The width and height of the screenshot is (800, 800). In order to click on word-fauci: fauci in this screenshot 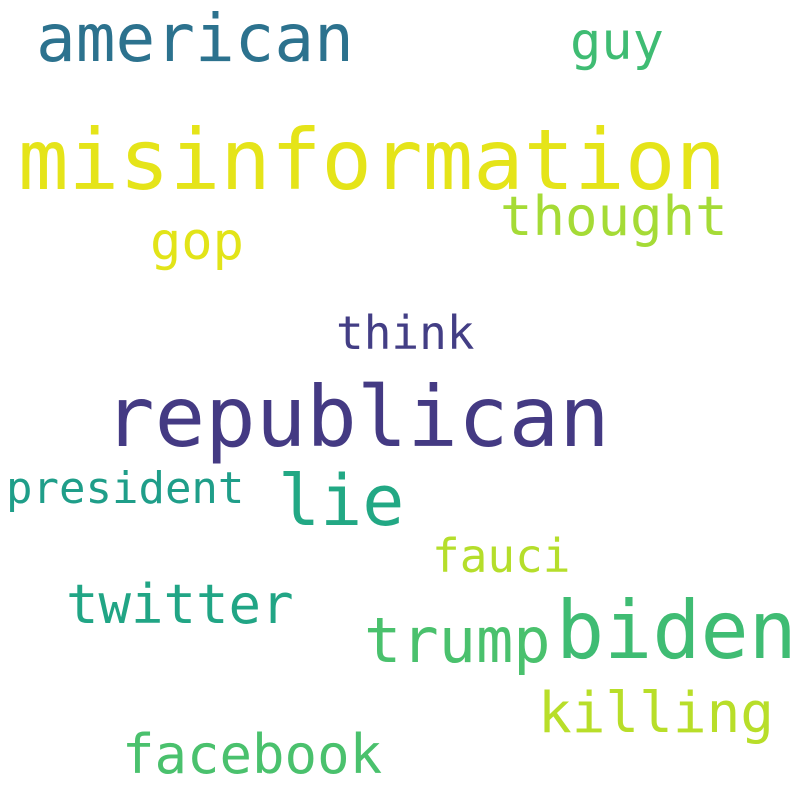, I will do `click(501, 556)`.